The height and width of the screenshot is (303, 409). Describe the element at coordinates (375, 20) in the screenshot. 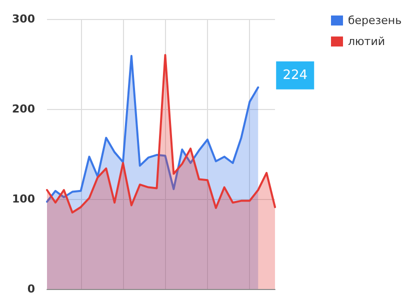

I see `legend-label: березень` at that location.